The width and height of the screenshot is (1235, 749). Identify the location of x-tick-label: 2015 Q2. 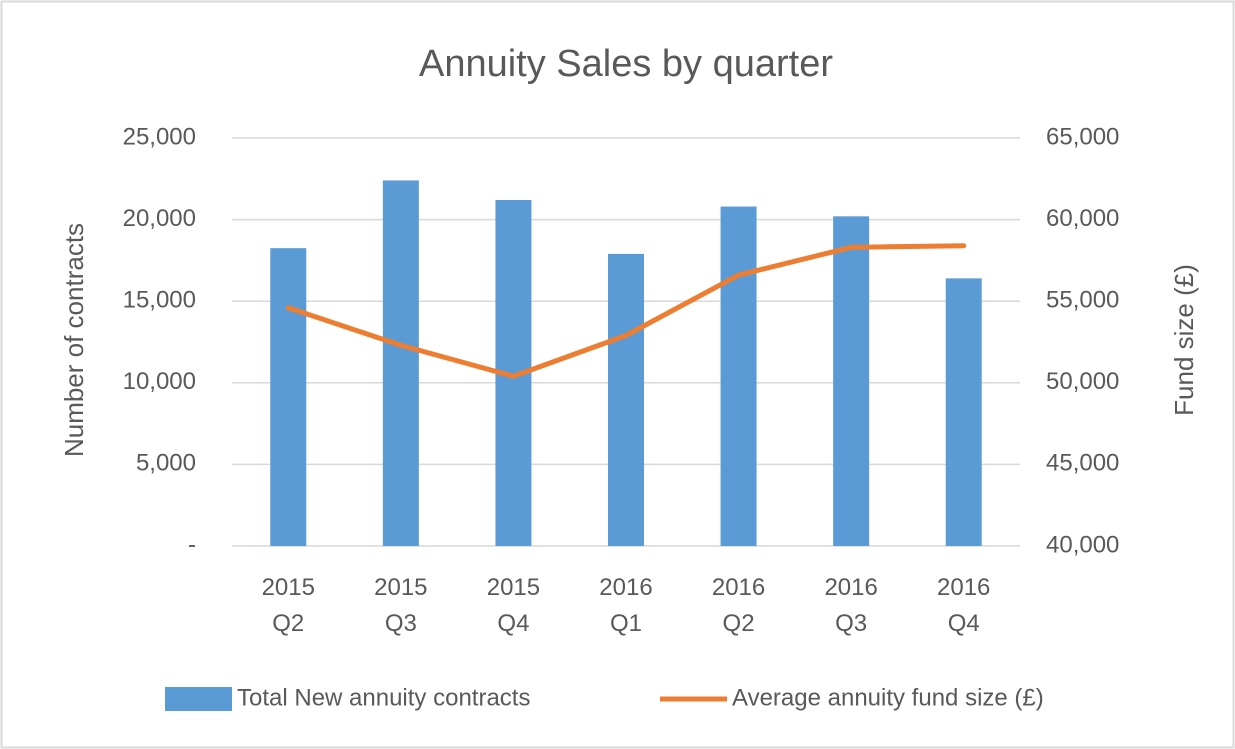
(288, 605).